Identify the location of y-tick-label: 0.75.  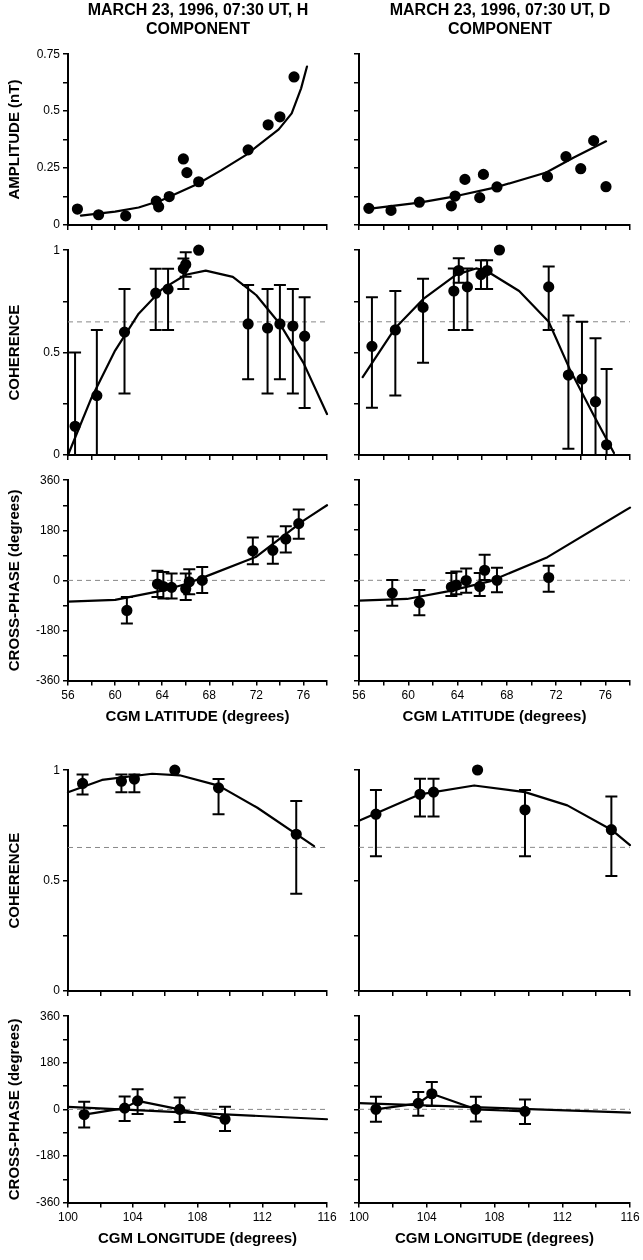
(48, 53).